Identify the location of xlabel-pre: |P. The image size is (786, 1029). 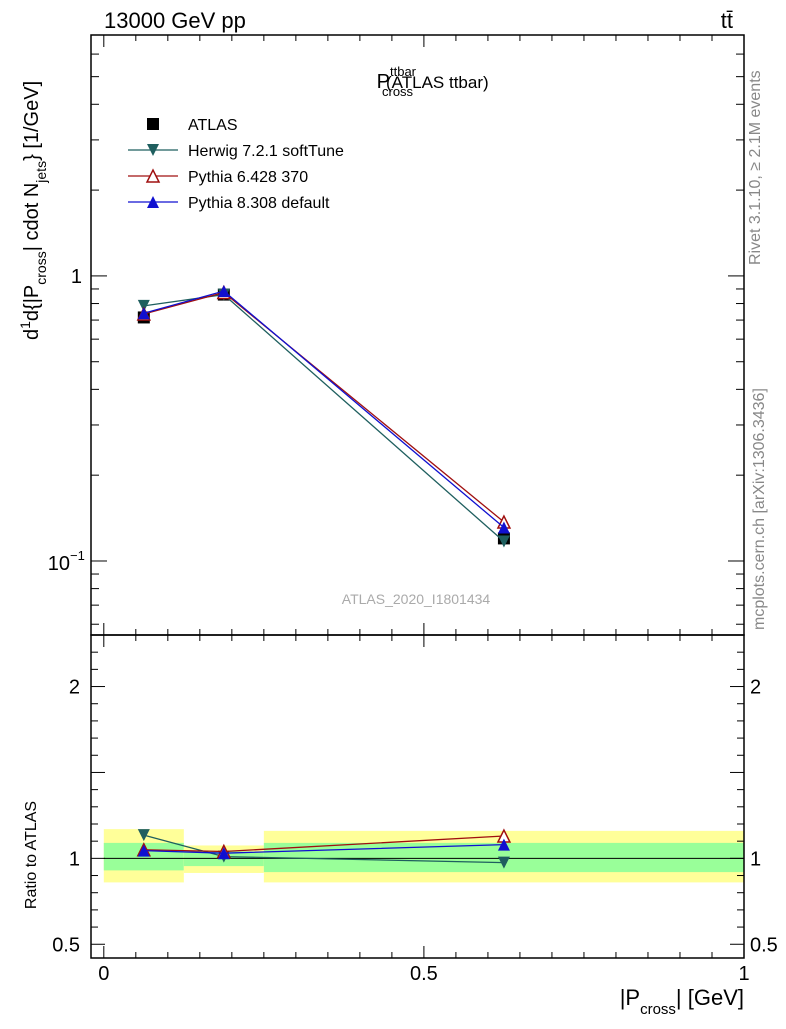
(630, 997).